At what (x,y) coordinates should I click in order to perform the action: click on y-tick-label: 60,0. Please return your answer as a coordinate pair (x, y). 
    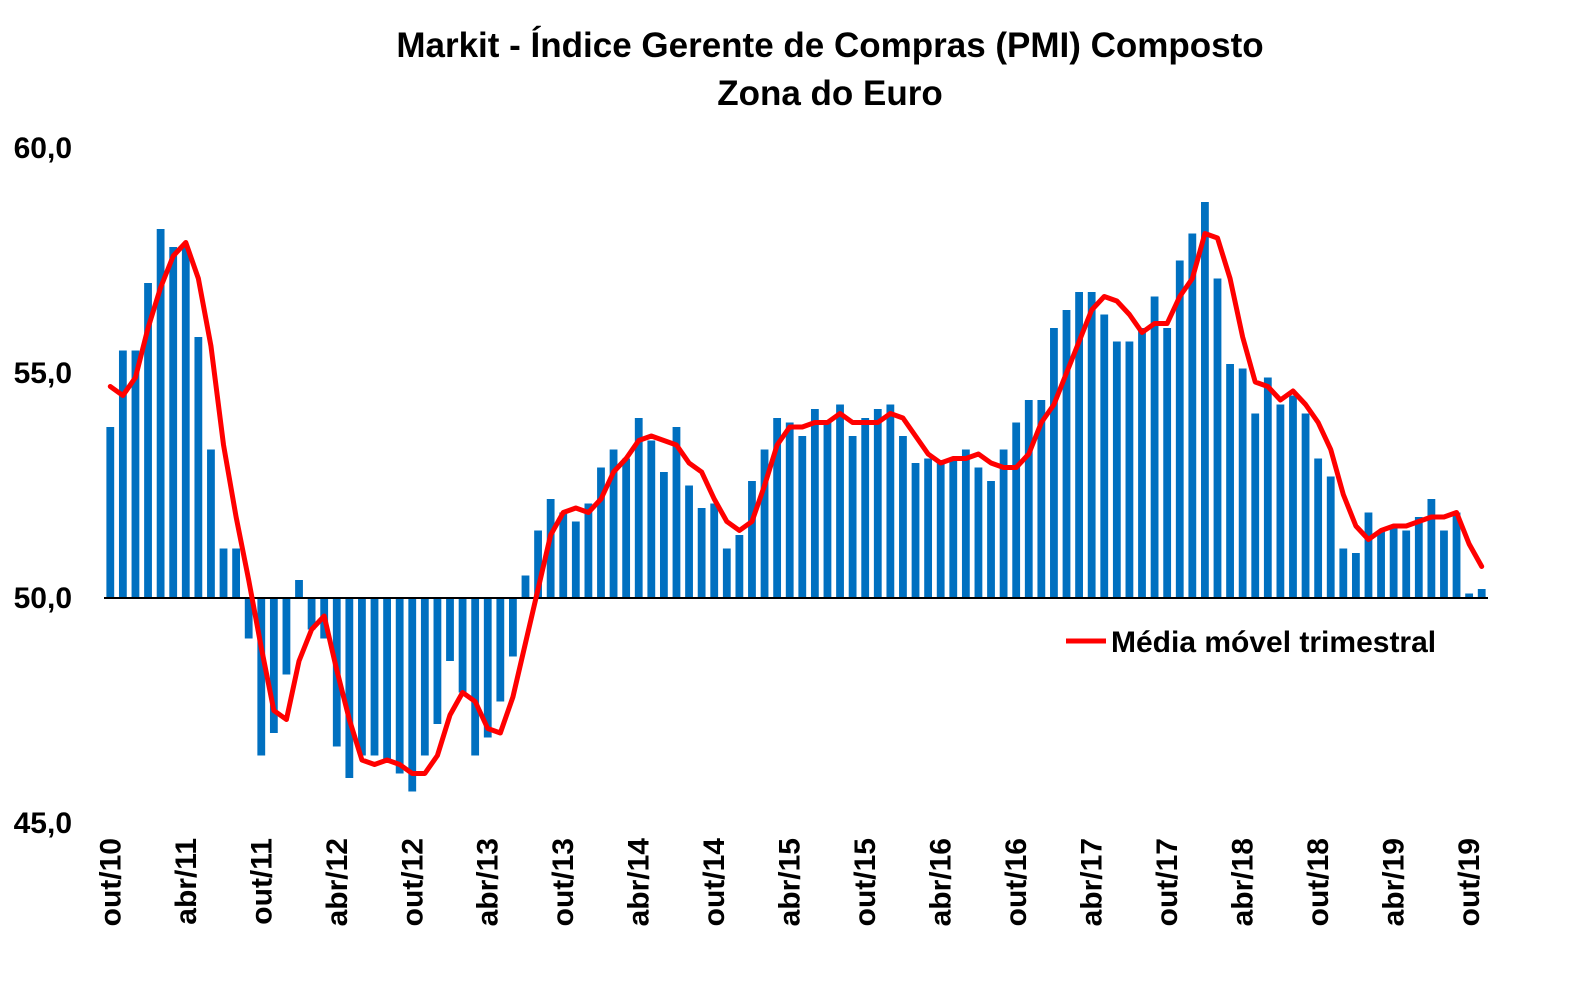
    Looking at the image, I should click on (43, 148).